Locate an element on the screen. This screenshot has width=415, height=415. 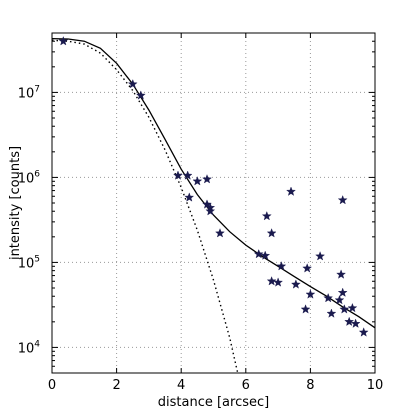
y-tick-label: 10⁶ is located at coordinates (29, 177).